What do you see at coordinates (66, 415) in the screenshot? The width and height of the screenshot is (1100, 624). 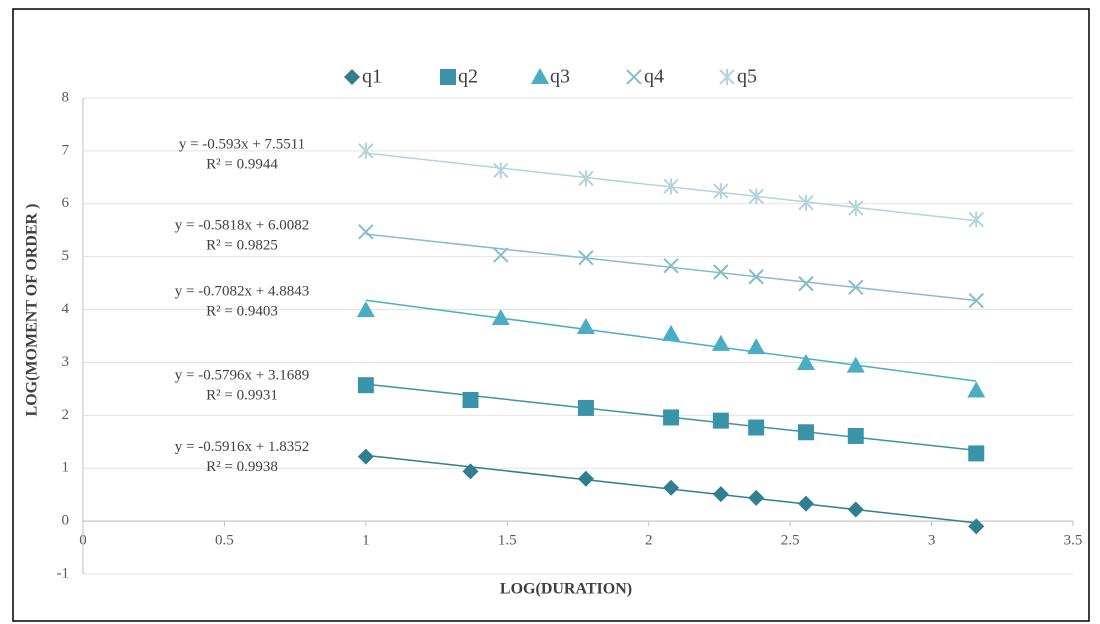 I see `y-tick-label: 2` at bounding box center [66, 415].